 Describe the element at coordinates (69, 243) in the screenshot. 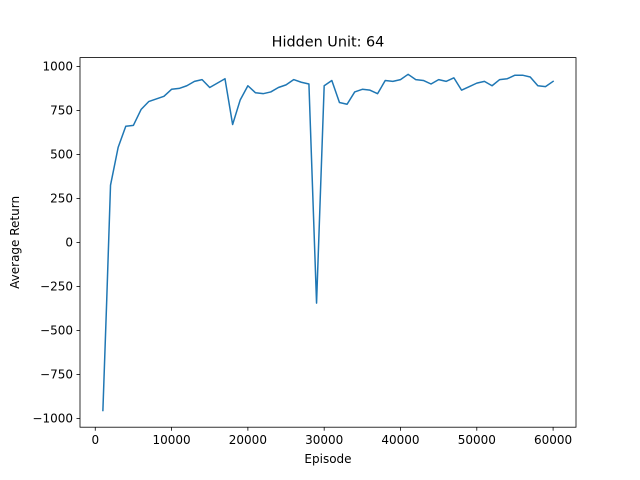

I see `y-tick-label: 0` at that location.